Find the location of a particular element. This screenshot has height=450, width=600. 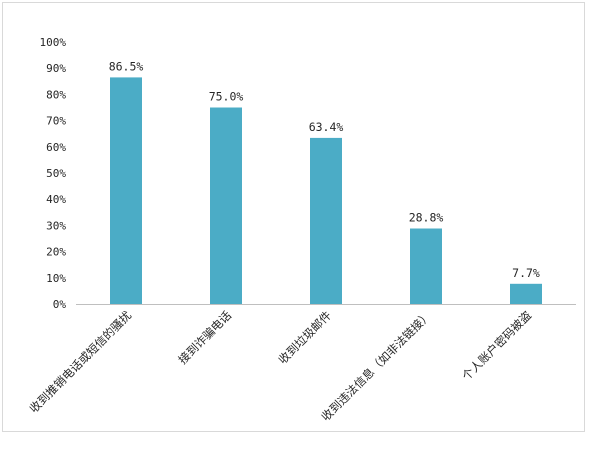

x-category-label: 收到违法信息（如非法链接） is located at coordinates (377, 366).